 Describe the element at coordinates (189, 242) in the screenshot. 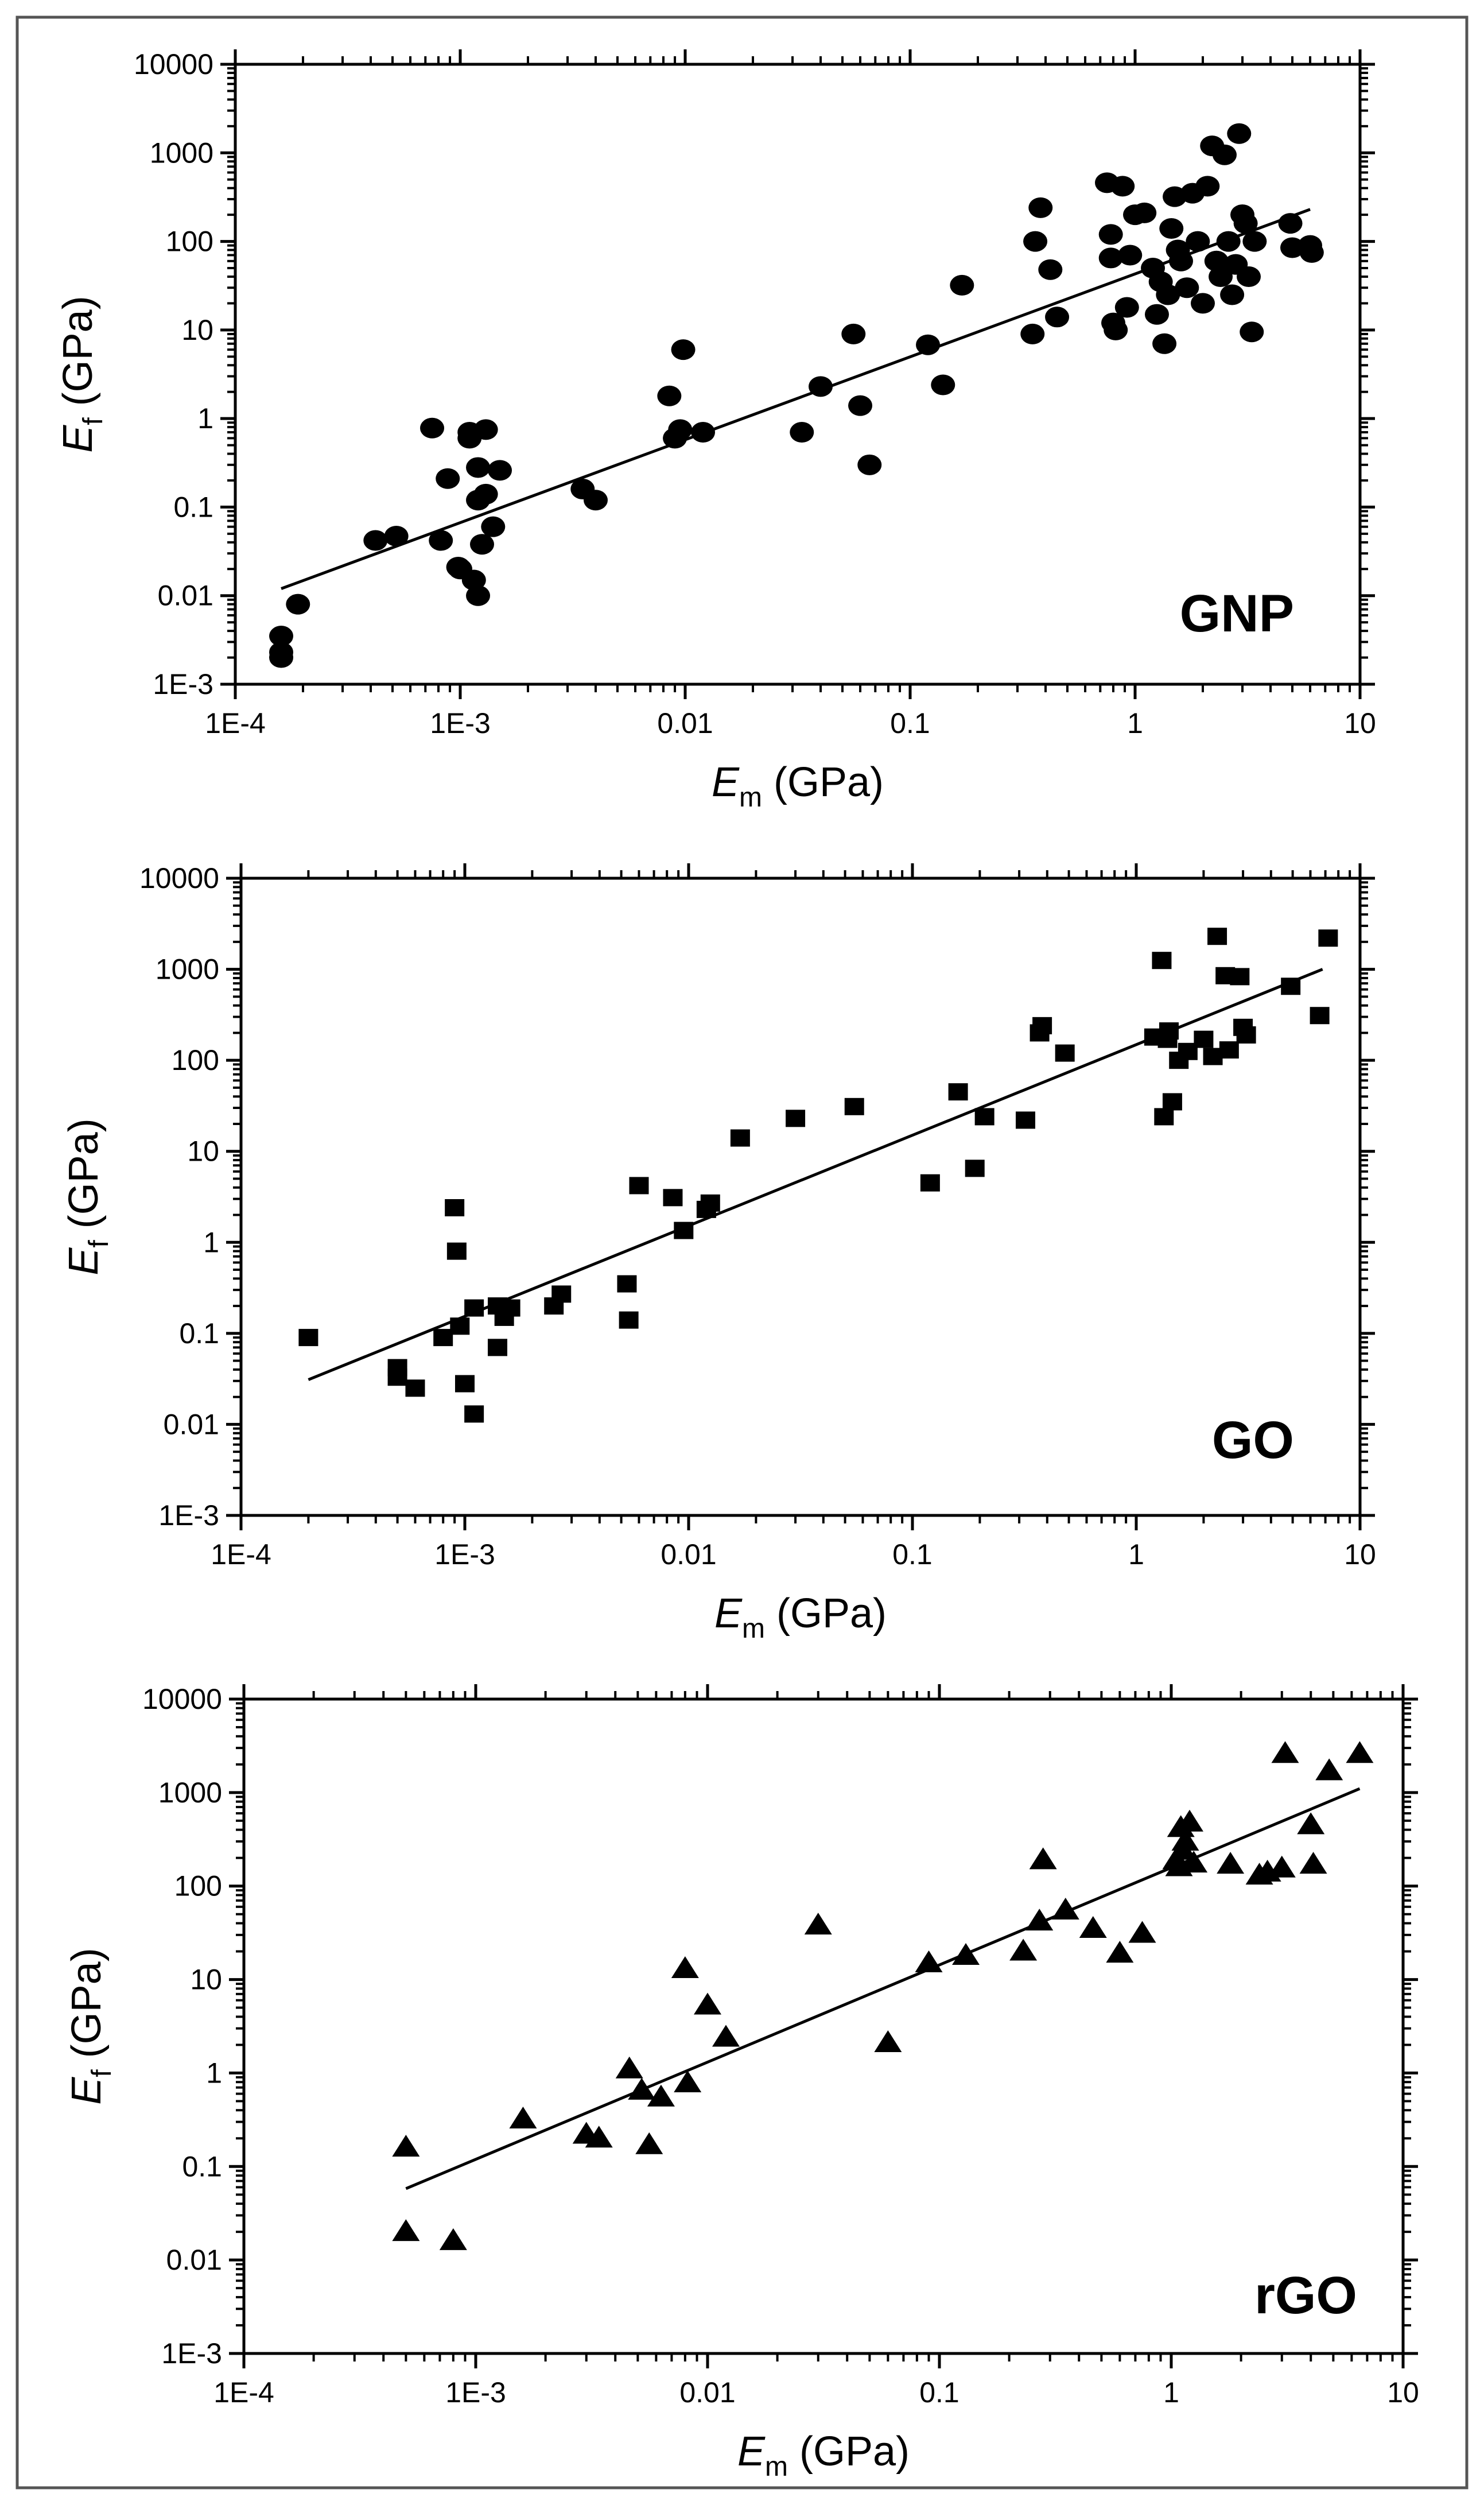

I see `y-tick-label: 100` at that location.